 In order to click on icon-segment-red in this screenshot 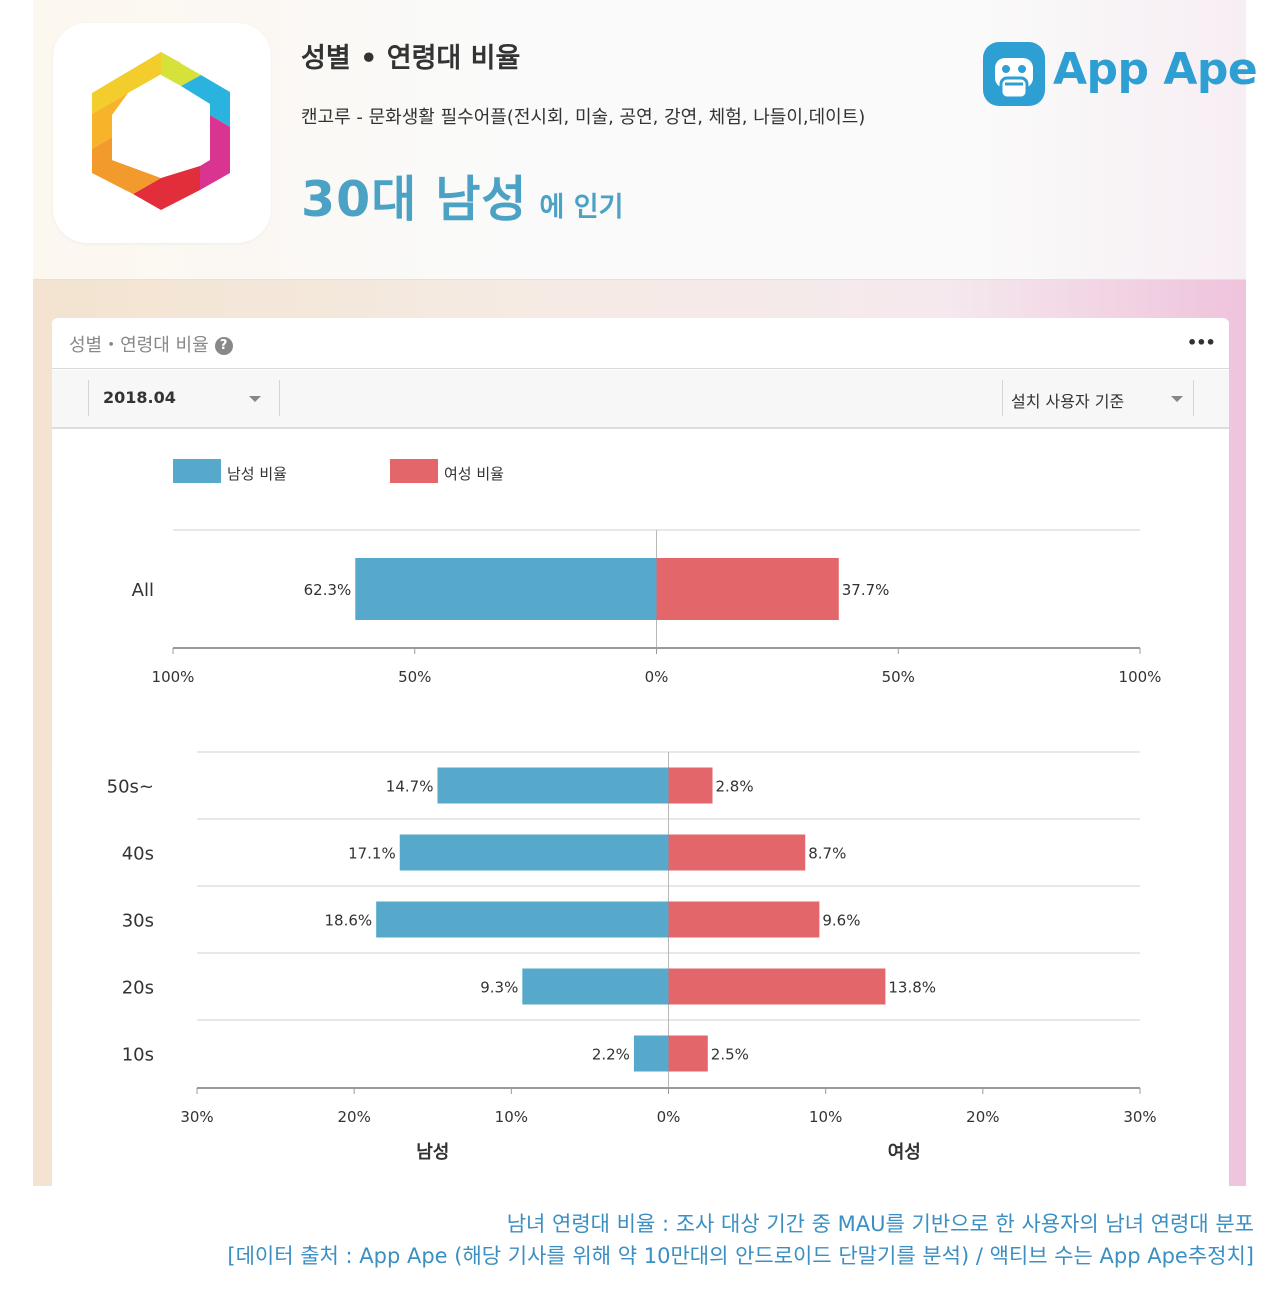, I will do `click(166, 188)`.